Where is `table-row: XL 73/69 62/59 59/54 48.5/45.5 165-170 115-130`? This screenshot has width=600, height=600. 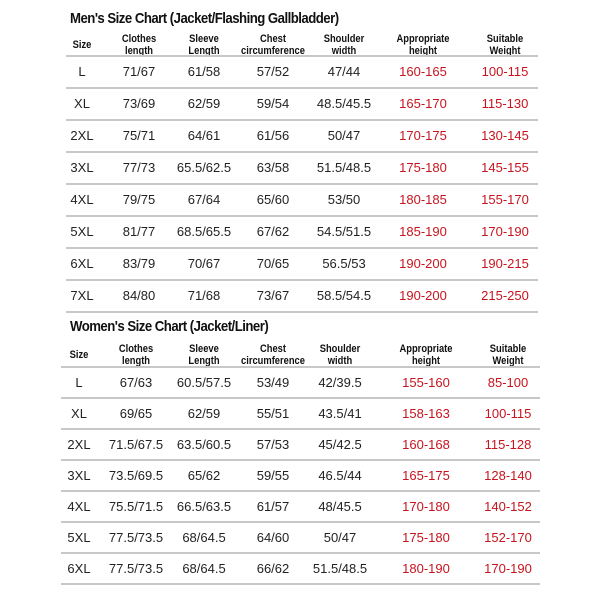 table-row: XL 73/69 62/59 59/54 48.5/45.5 165-170 115-130 is located at coordinates (302, 105).